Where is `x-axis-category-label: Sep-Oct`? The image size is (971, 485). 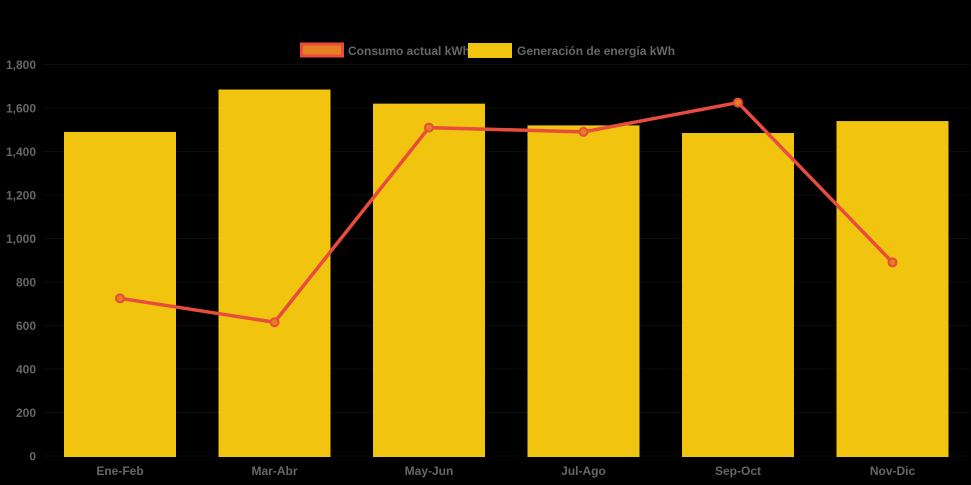 x-axis-category-label: Sep-Oct is located at coordinates (738, 471).